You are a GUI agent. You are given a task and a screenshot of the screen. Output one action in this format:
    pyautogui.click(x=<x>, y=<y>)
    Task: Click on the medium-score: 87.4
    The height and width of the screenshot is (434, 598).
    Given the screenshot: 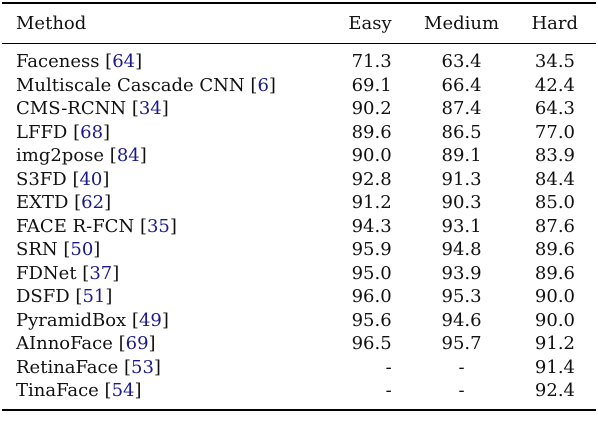 What is the action you would take?
    pyautogui.click(x=461, y=108)
    